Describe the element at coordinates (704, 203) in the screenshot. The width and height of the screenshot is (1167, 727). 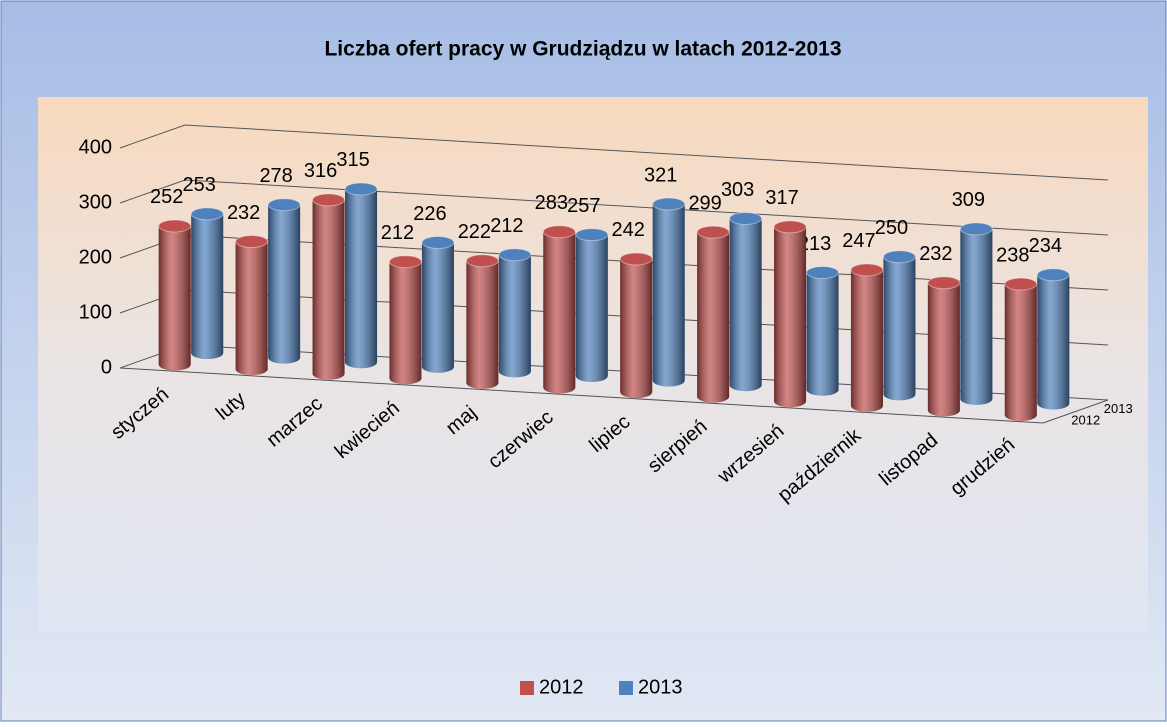
I see `data-label: 299` at that location.